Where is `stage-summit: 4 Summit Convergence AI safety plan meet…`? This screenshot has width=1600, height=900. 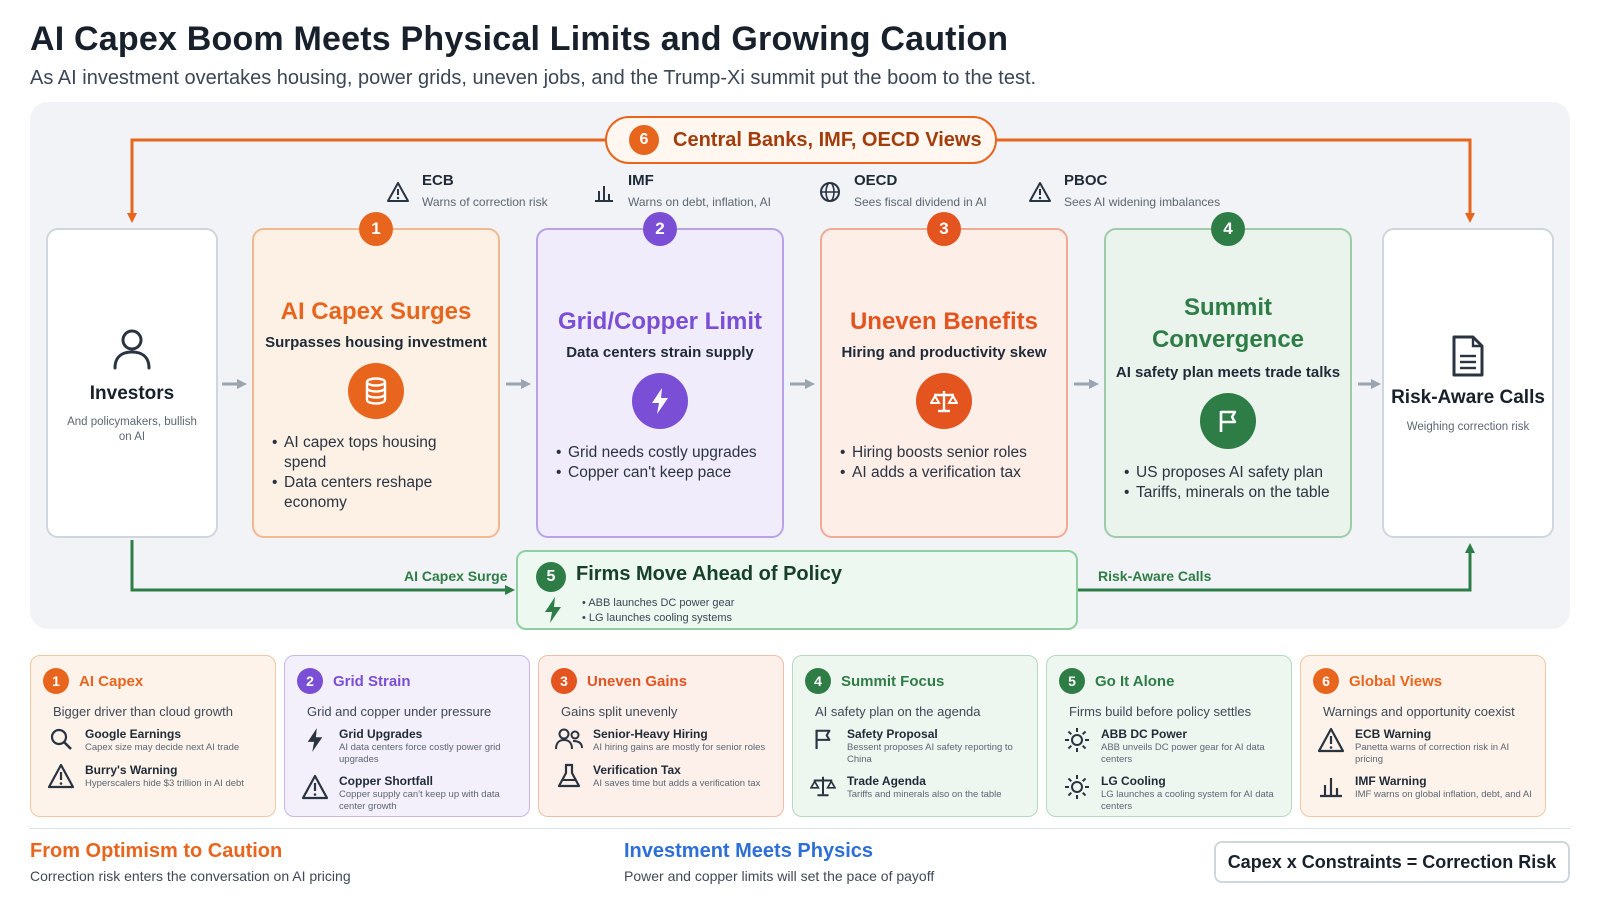
stage-summit: 4 Summit Convergence AI safety plan meet… is located at coordinates (1228, 375).